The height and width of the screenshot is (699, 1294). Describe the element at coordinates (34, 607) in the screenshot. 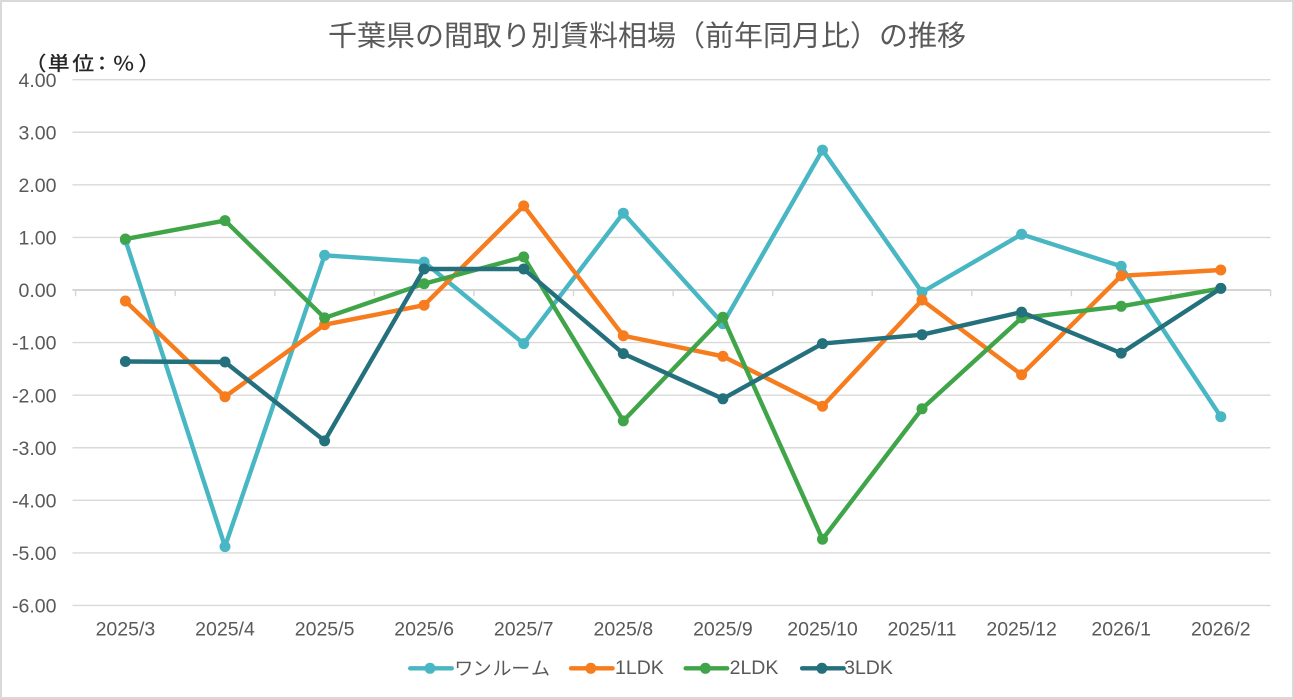

I see `svg-text: -6.00` at that location.